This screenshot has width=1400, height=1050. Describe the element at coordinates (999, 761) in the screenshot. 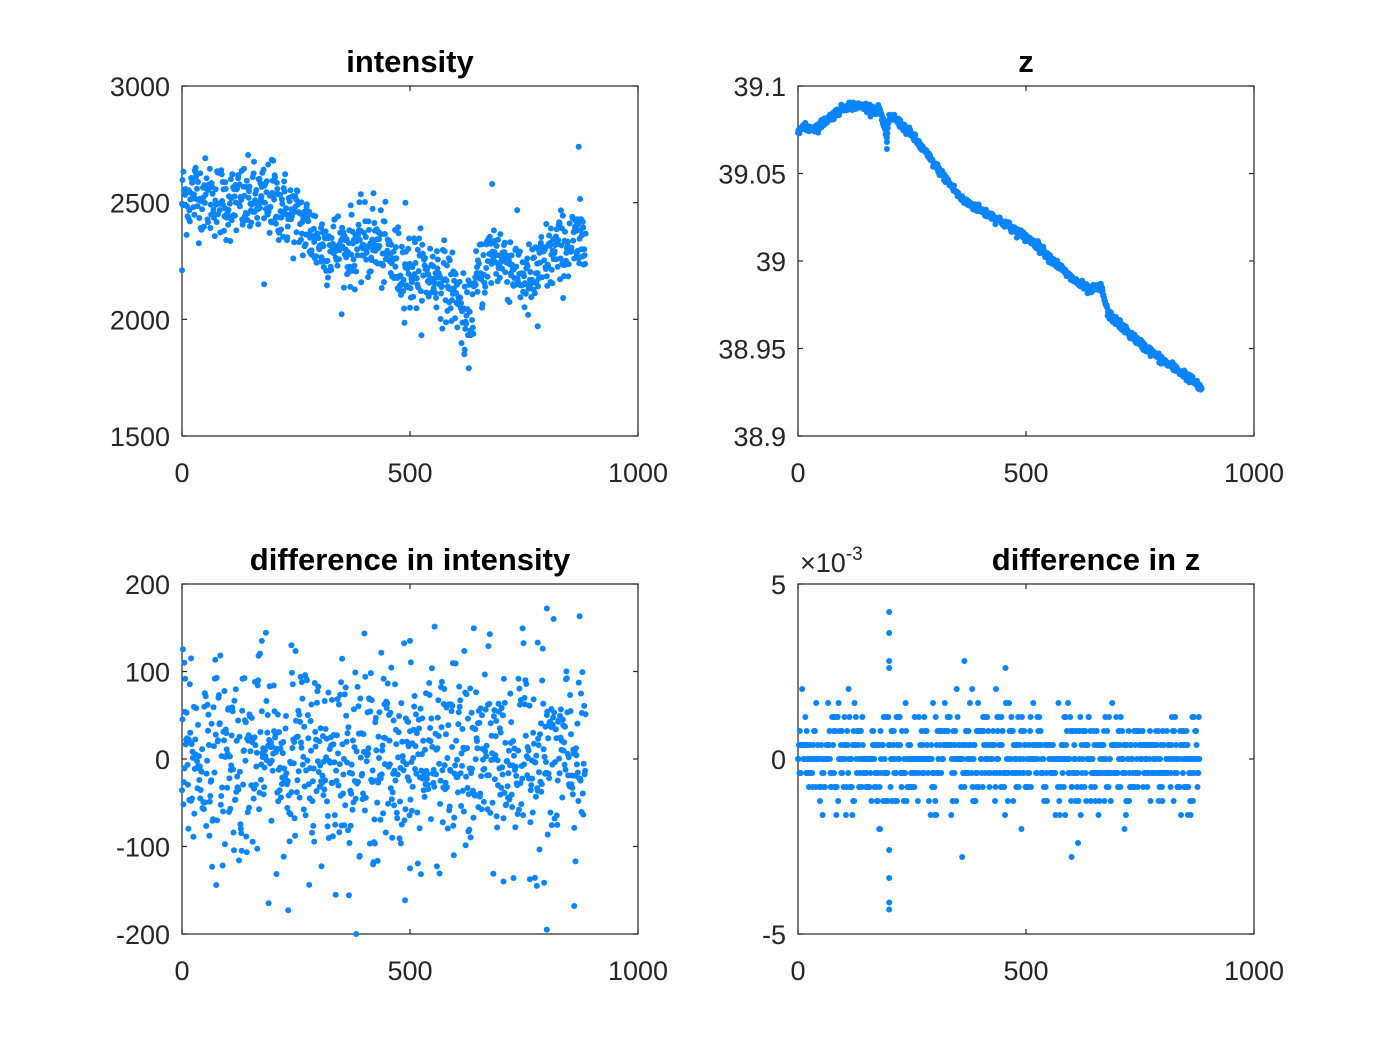

I see `data-points` at that location.